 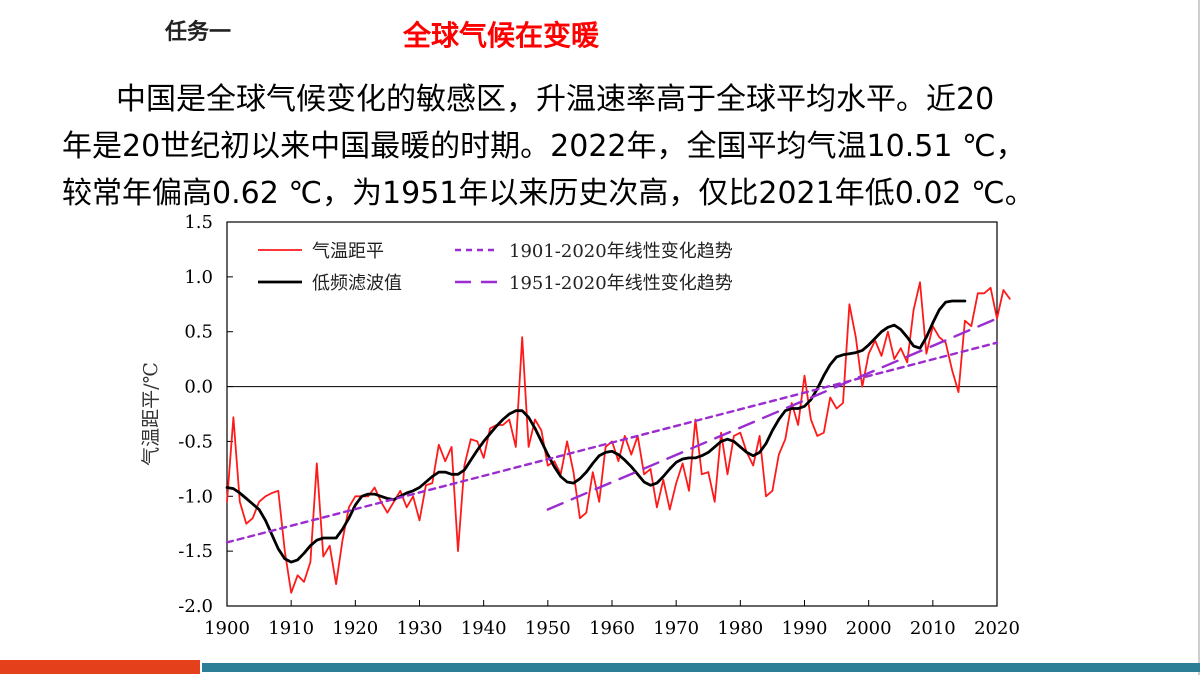 I want to click on series-trend-1951-2020, so click(x=772, y=414).